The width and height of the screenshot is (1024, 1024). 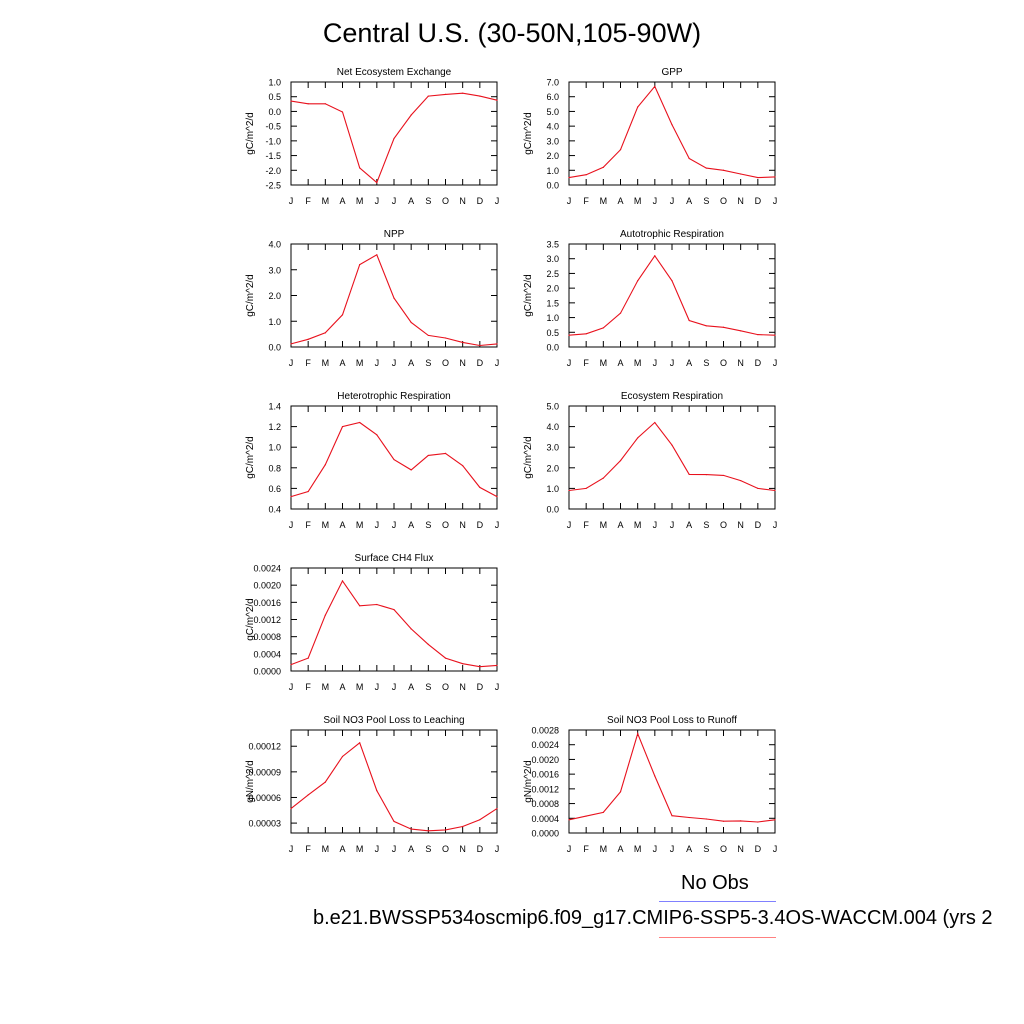 I want to click on y-tick-label: 2.0, so click(x=552, y=468).